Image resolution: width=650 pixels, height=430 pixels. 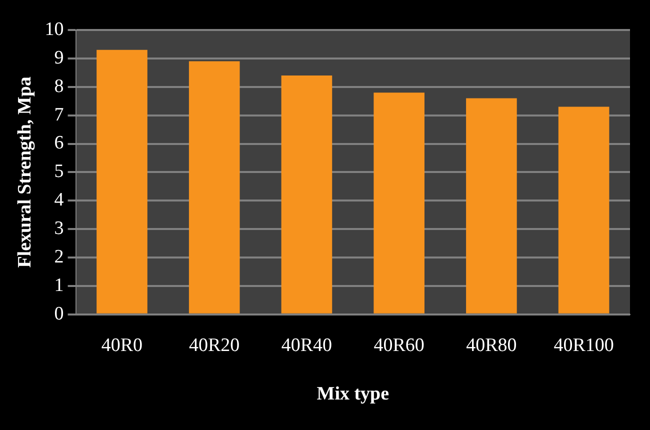 What do you see at coordinates (59, 171) in the screenshot?
I see `y-tick-label: 5` at bounding box center [59, 171].